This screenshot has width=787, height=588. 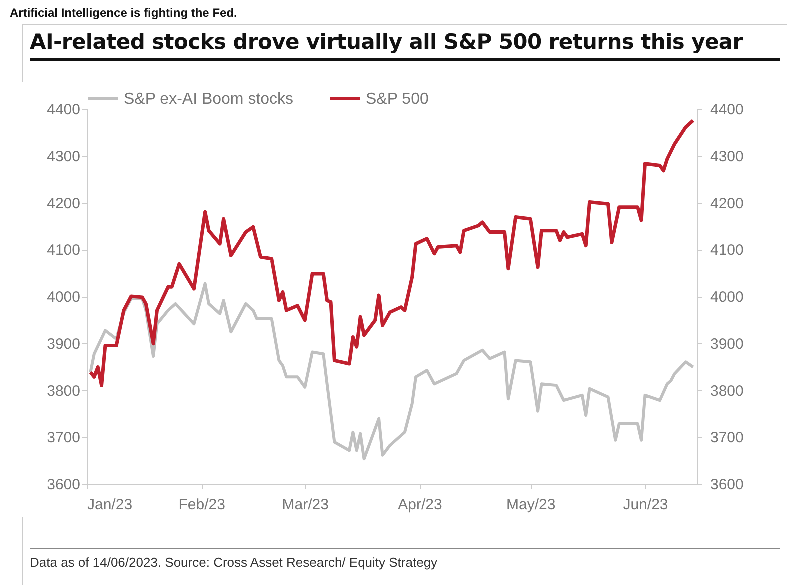 I want to click on y2-tick-label: 3700, so click(x=727, y=438).